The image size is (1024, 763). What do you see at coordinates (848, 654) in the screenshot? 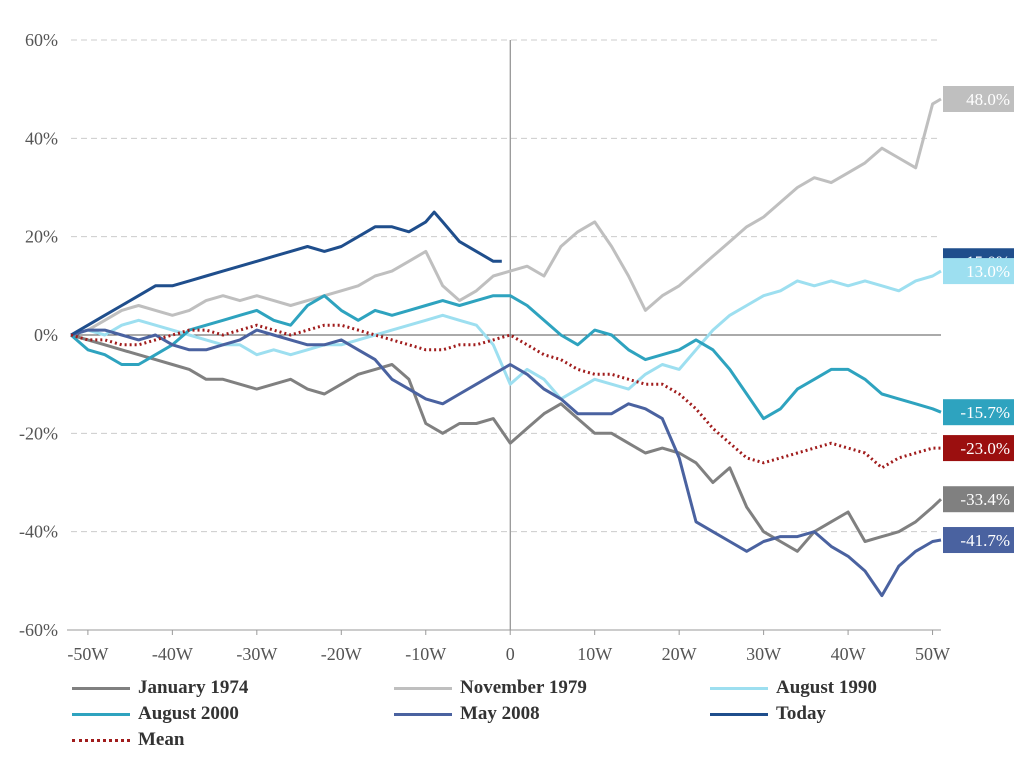
I see `x-tick-label: 40W` at bounding box center [848, 654].